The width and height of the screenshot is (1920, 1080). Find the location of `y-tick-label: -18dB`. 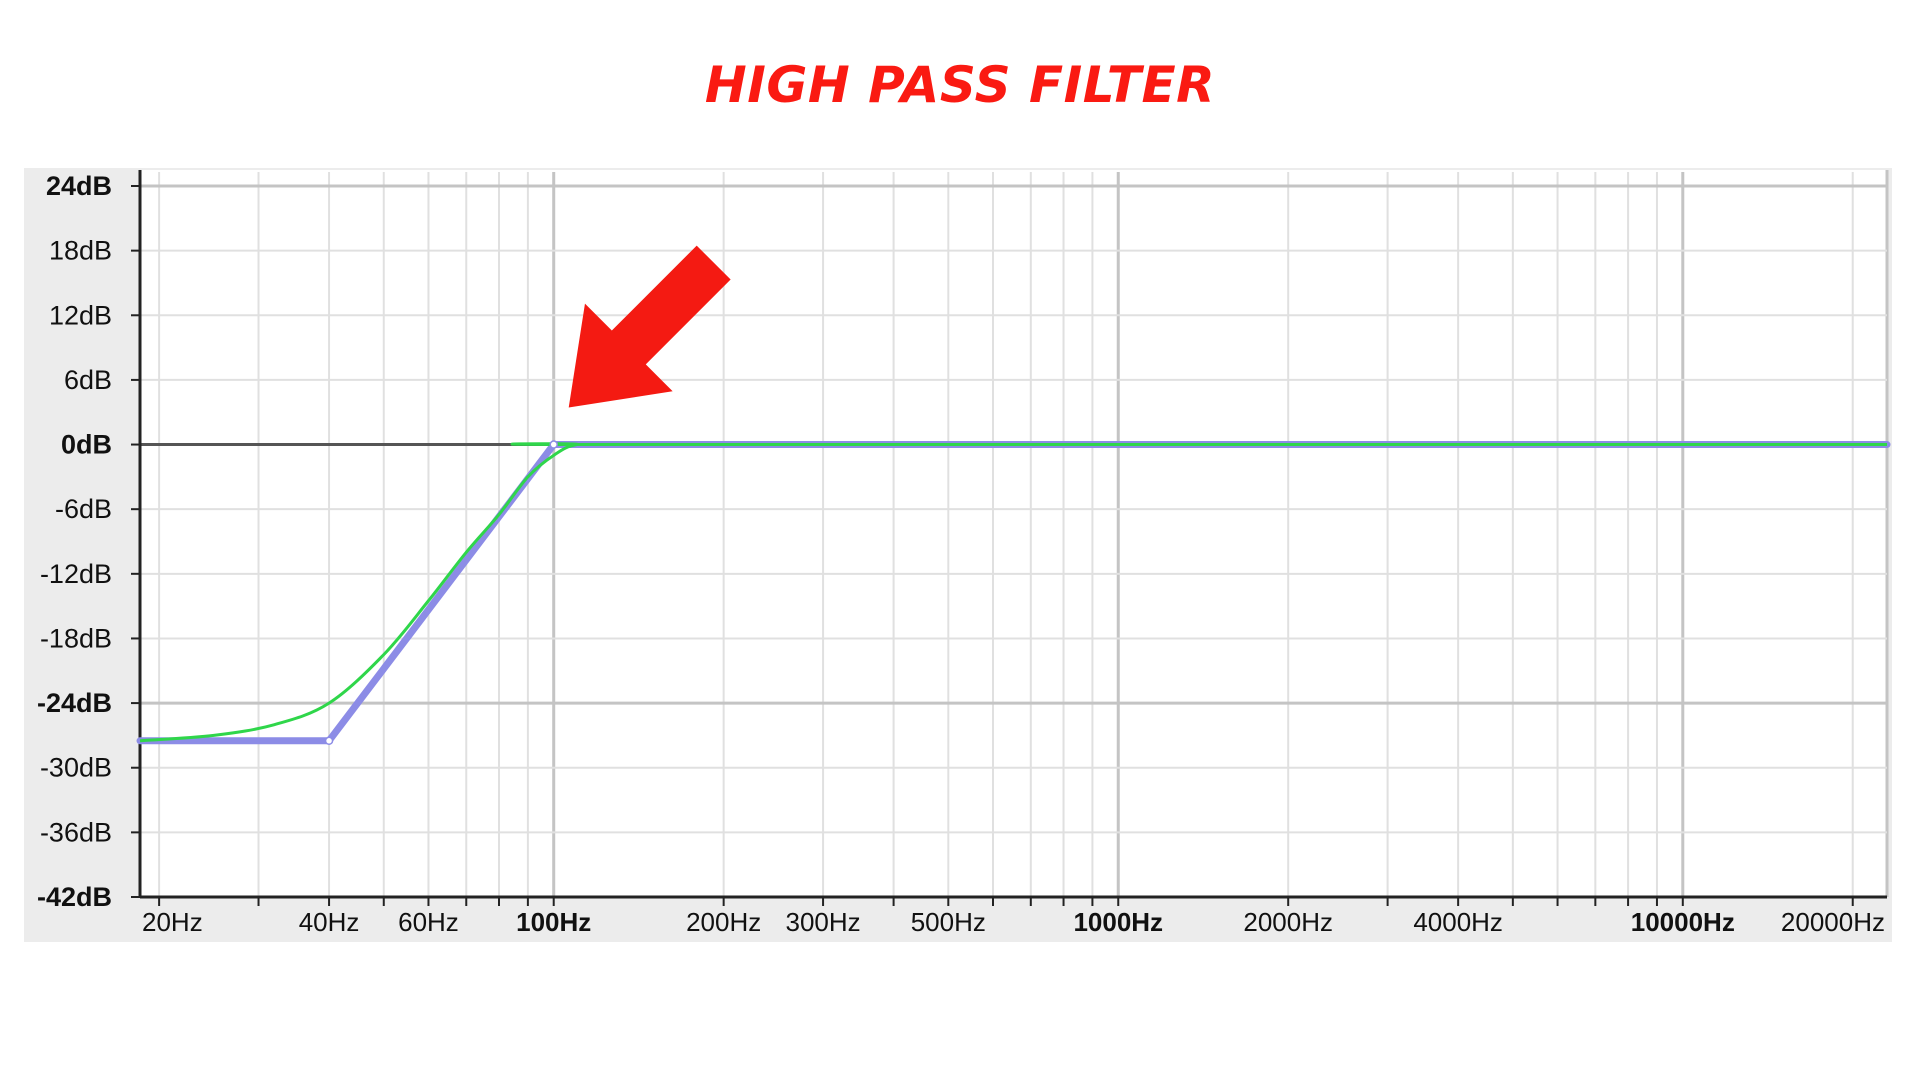

y-tick-label: -18dB is located at coordinates (76, 638).